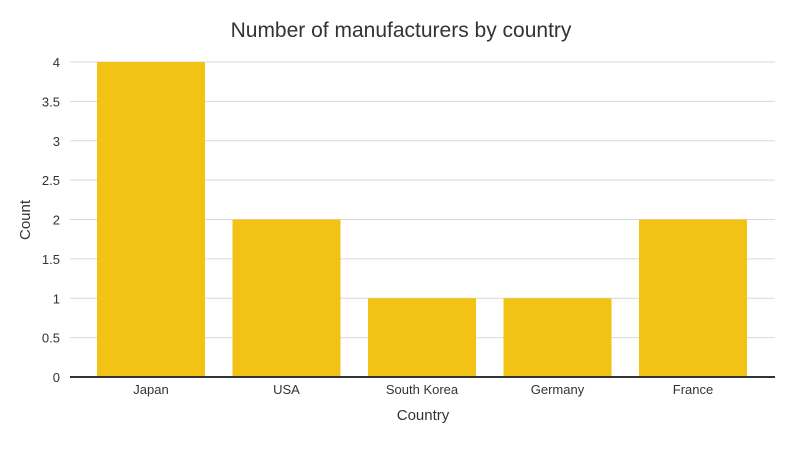 Image resolution: width=800 pixels, height=450 pixels. I want to click on x-tick-label: South Korea, so click(422, 389).